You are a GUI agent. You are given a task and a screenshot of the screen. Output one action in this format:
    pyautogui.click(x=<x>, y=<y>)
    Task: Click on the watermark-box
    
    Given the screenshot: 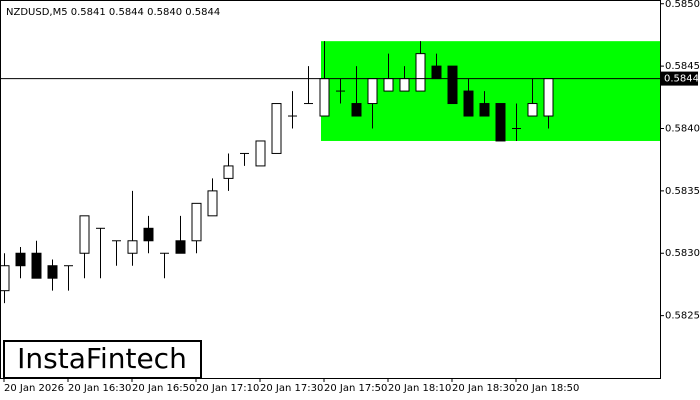 What is the action you would take?
    pyautogui.click(x=102, y=359)
    